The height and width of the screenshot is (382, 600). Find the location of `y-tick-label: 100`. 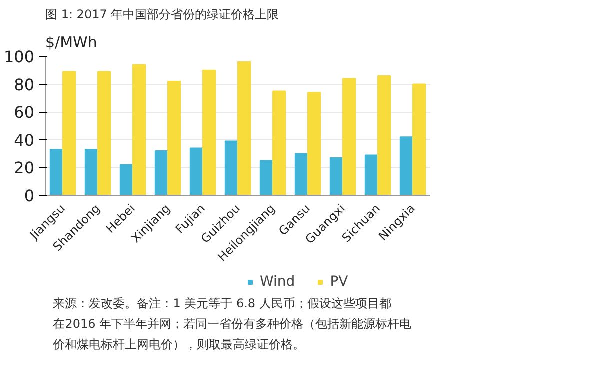

y-tick-label: 100 is located at coordinates (19, 57).